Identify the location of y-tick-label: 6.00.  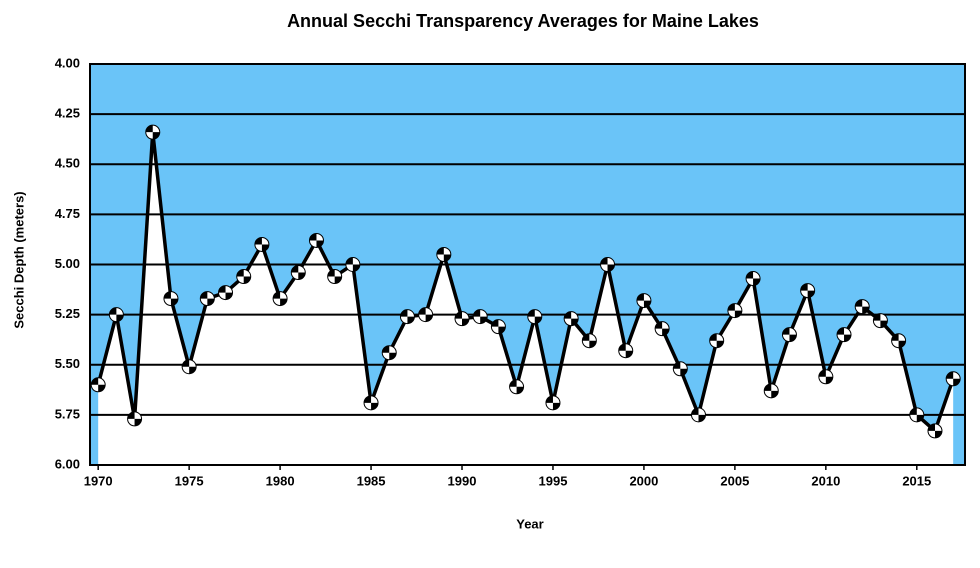
(67, 463).